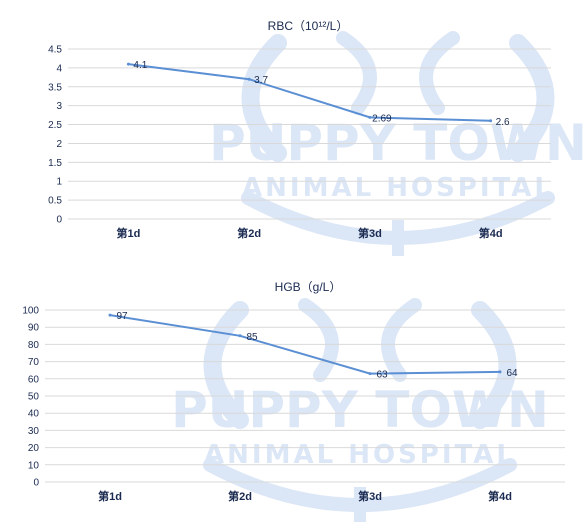 The height and width of the screenshot is (522, 587). What do you see at coordinates (34, 414) in the screenshot?
I see `y-tick-label: 40` at bounding box center [34, 414].